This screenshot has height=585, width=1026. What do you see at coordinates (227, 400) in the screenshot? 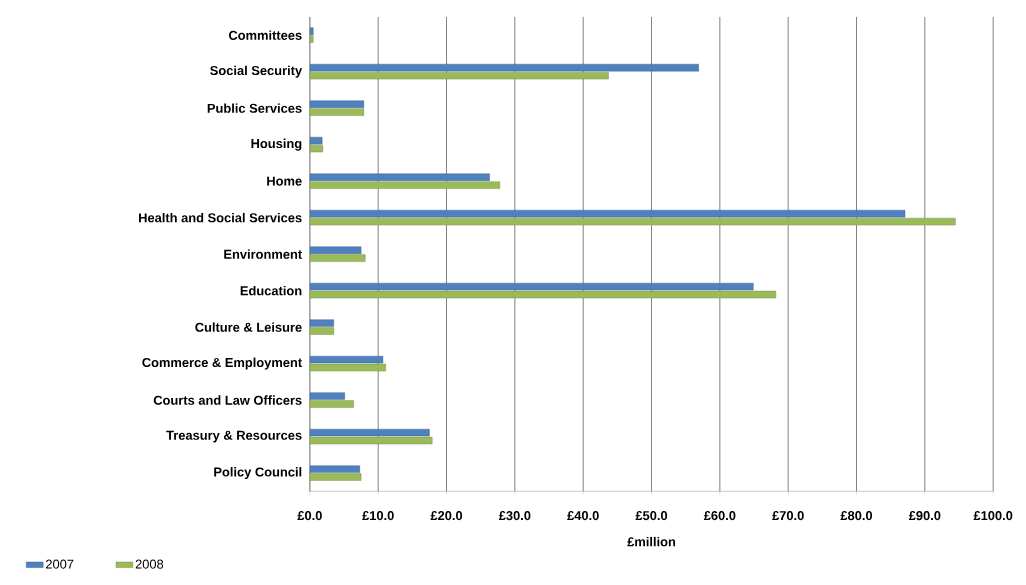
I see `y-tick-label: Courts and Law Officers` at bounding box center [227, 400].